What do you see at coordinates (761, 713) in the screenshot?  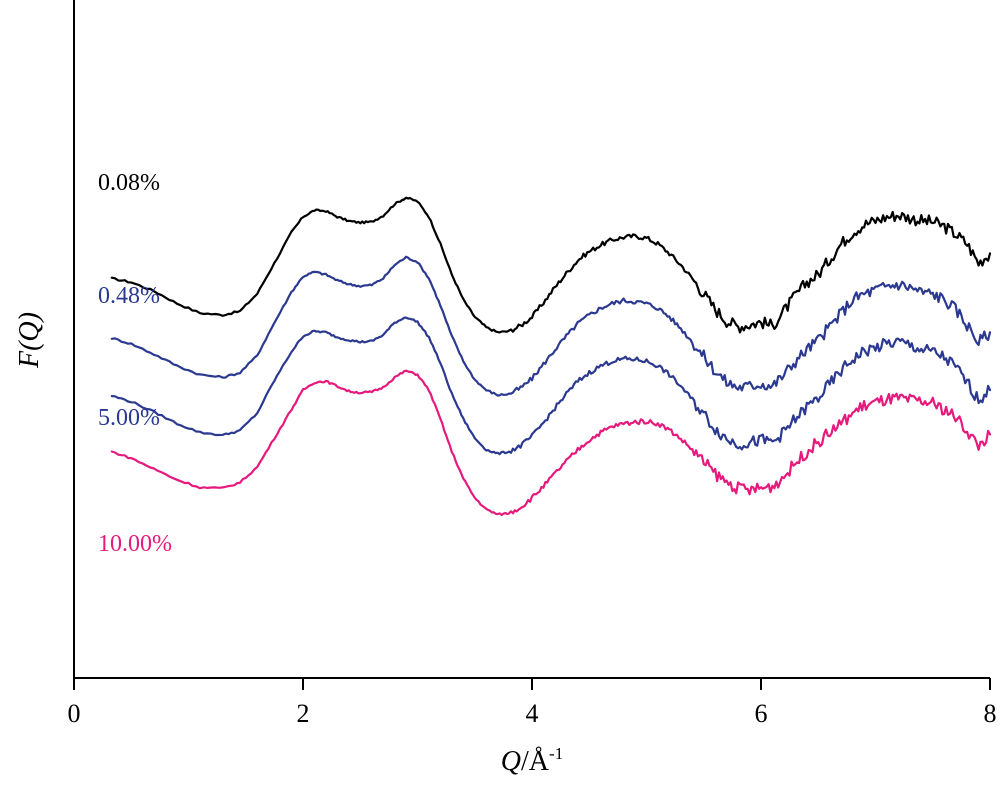 I see `x-tick-label: 6` at bounding box center [761, 713].